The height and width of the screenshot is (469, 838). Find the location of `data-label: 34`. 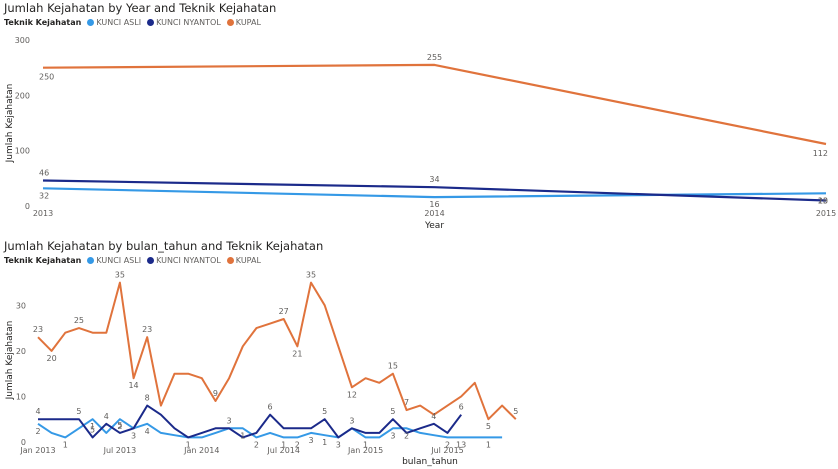

data-label: 34 is located at coordinates (434, 179).